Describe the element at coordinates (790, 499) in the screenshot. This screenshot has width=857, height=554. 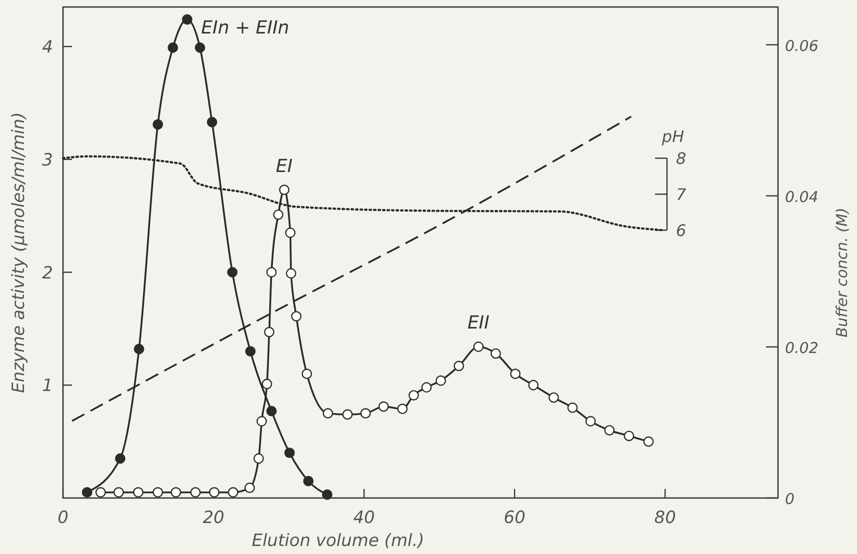
I see `y2-tick-label: 0` at that location.